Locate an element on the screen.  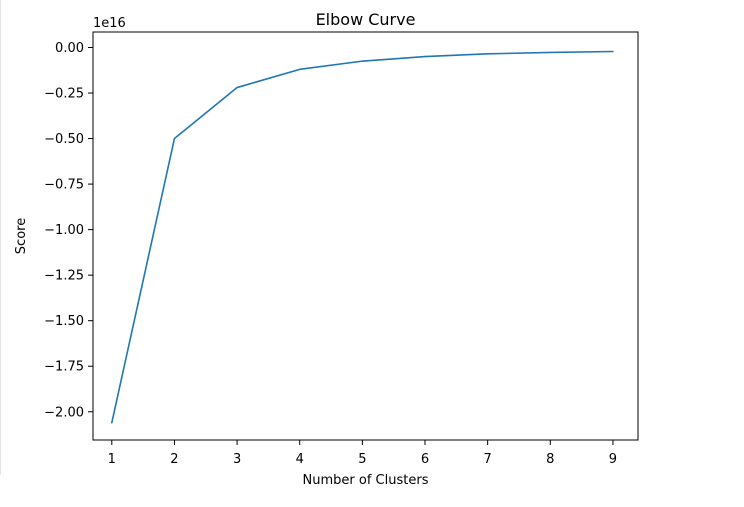
y-tick-label: −0.25 is located at coordinates (64, 94).